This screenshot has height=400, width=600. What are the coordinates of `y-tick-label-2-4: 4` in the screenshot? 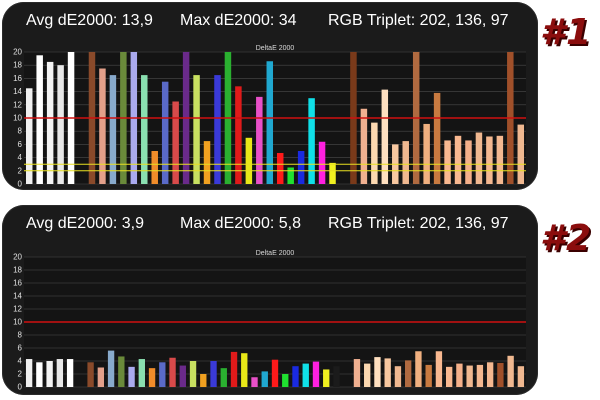 It's located at (20, 361).